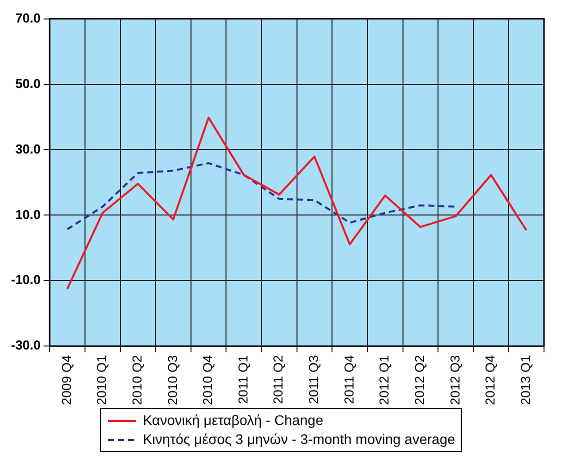 The height and width of the screenshot is (464, 562). I want to click on x-tick-label: 2011 Q2, so click(278, 379).